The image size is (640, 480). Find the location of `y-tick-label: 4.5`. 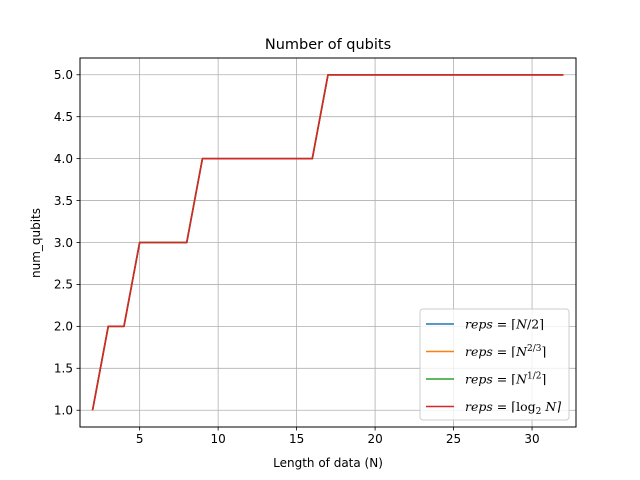

y-tick-label: 4.5 is located at coordinates (63, 117).